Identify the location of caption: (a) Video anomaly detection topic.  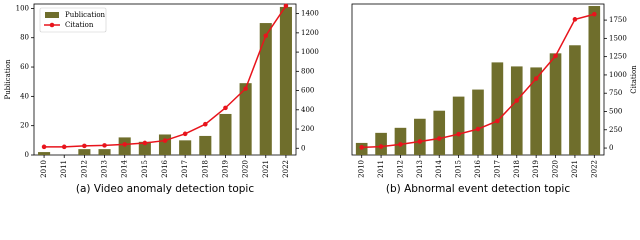
(165, 189).